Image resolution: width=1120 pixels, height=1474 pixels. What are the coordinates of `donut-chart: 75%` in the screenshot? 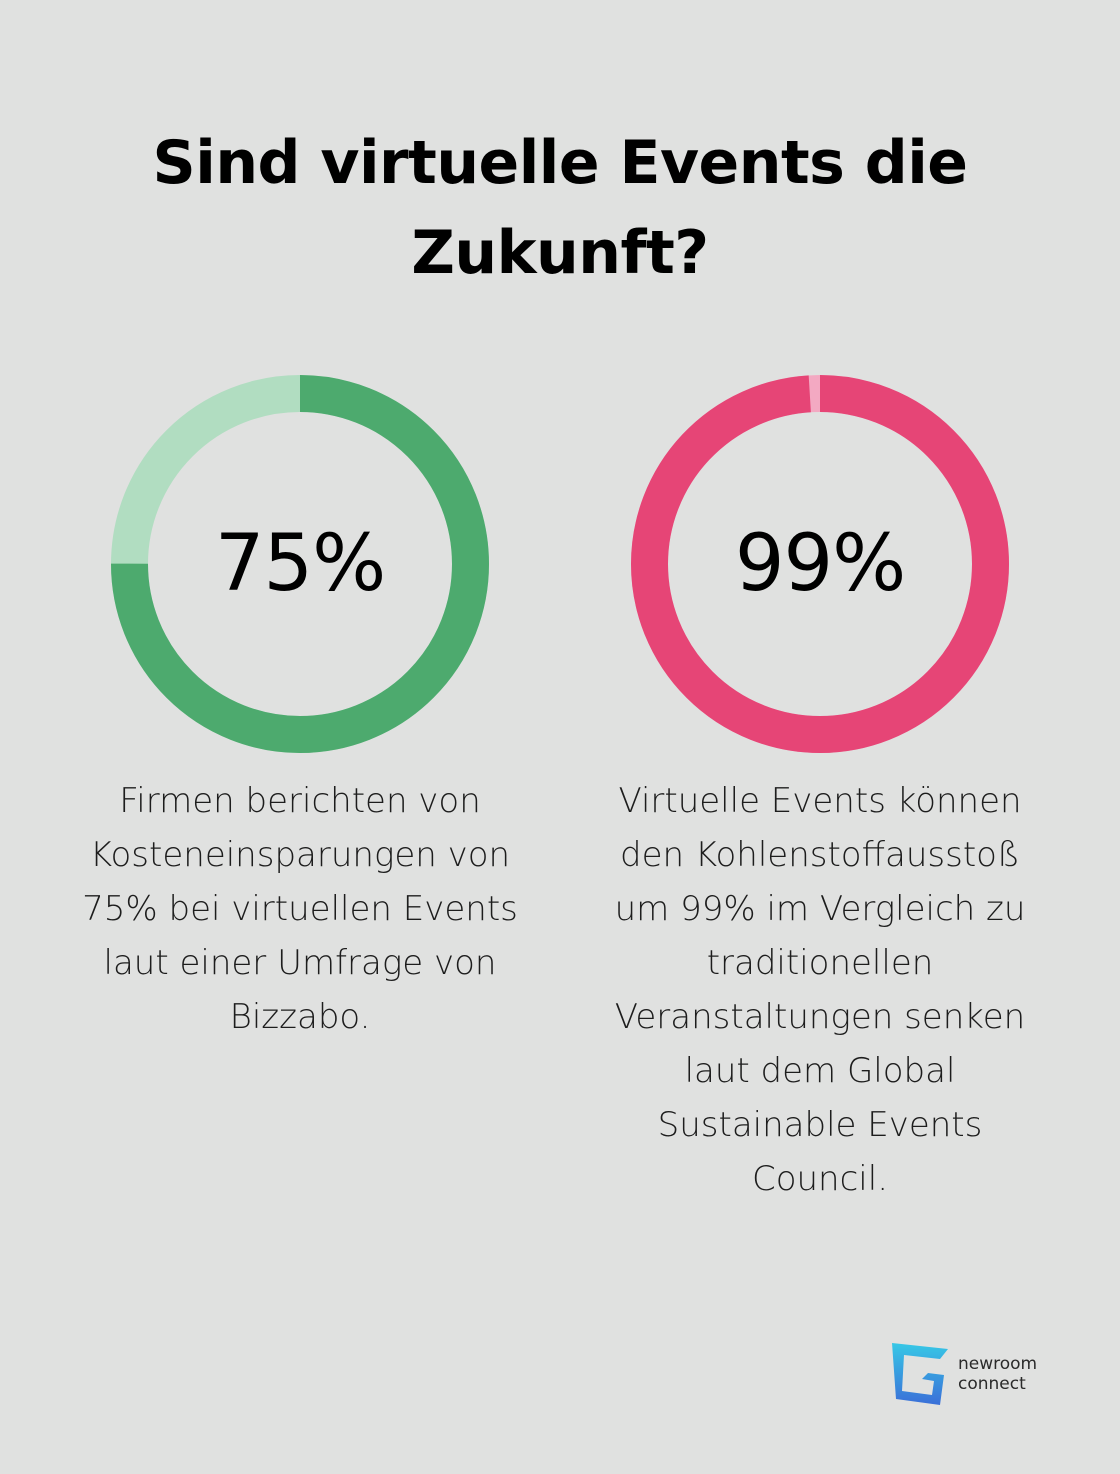 It's located at (300, 564).